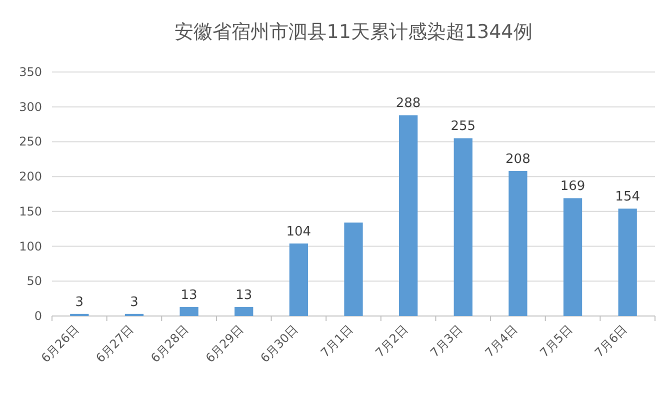 The height and width of the screenshot is (400, 665). Describe the element at coordinates (30, 211) in the screenshot. I see `y-tick-label: 150` at that location.